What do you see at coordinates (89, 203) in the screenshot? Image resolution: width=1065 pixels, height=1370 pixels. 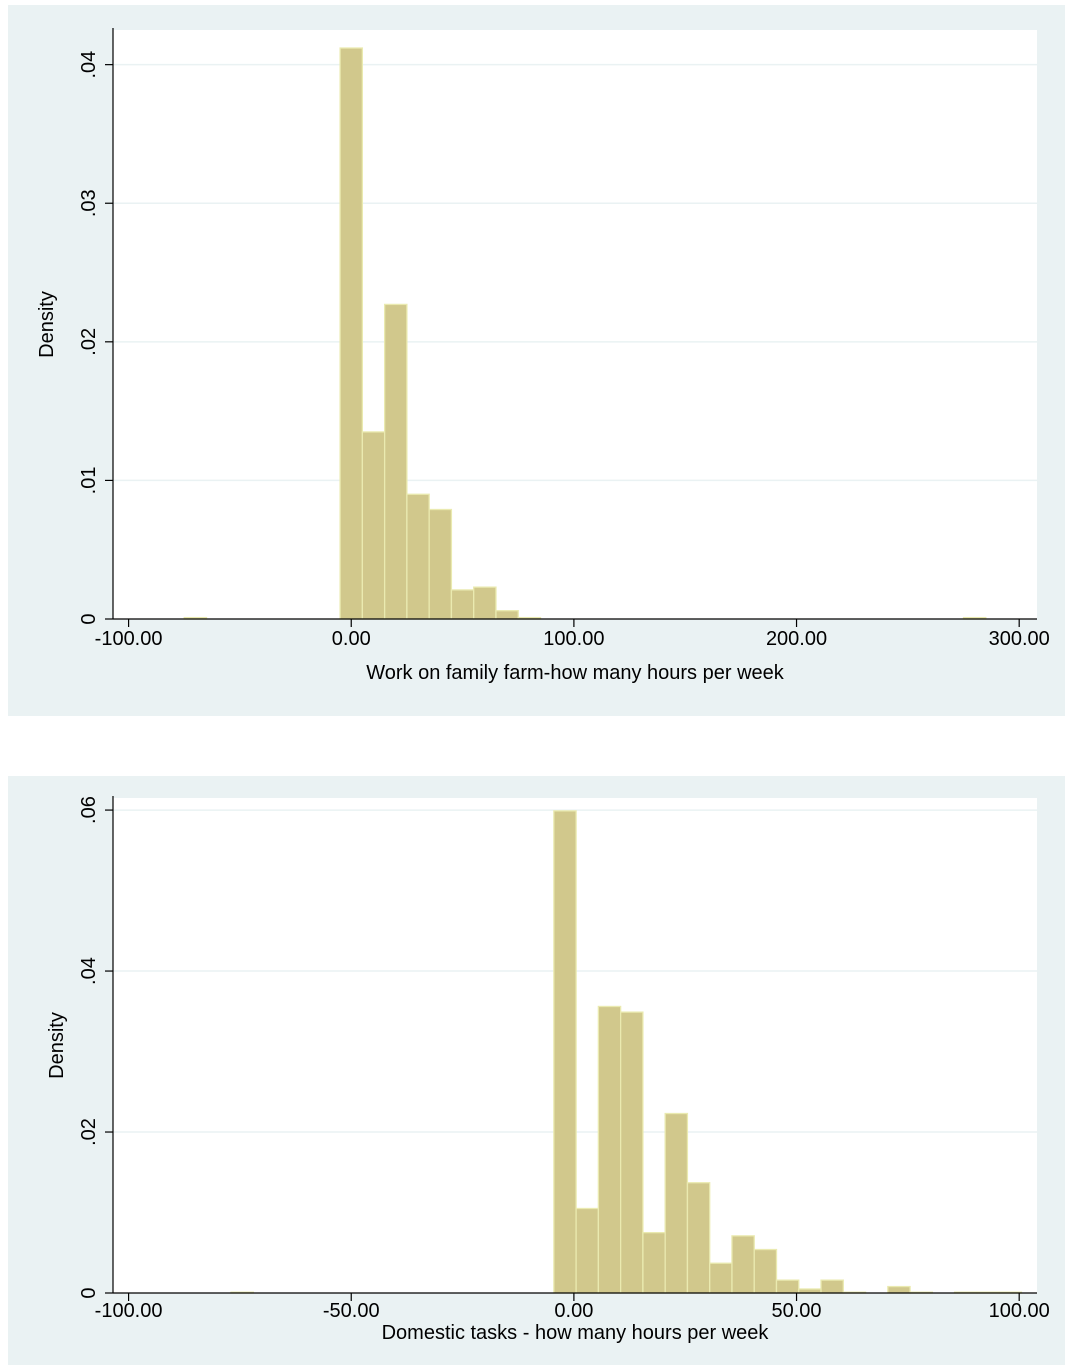 I see `y-tick-label: .03` at bounding box center [89, 203].